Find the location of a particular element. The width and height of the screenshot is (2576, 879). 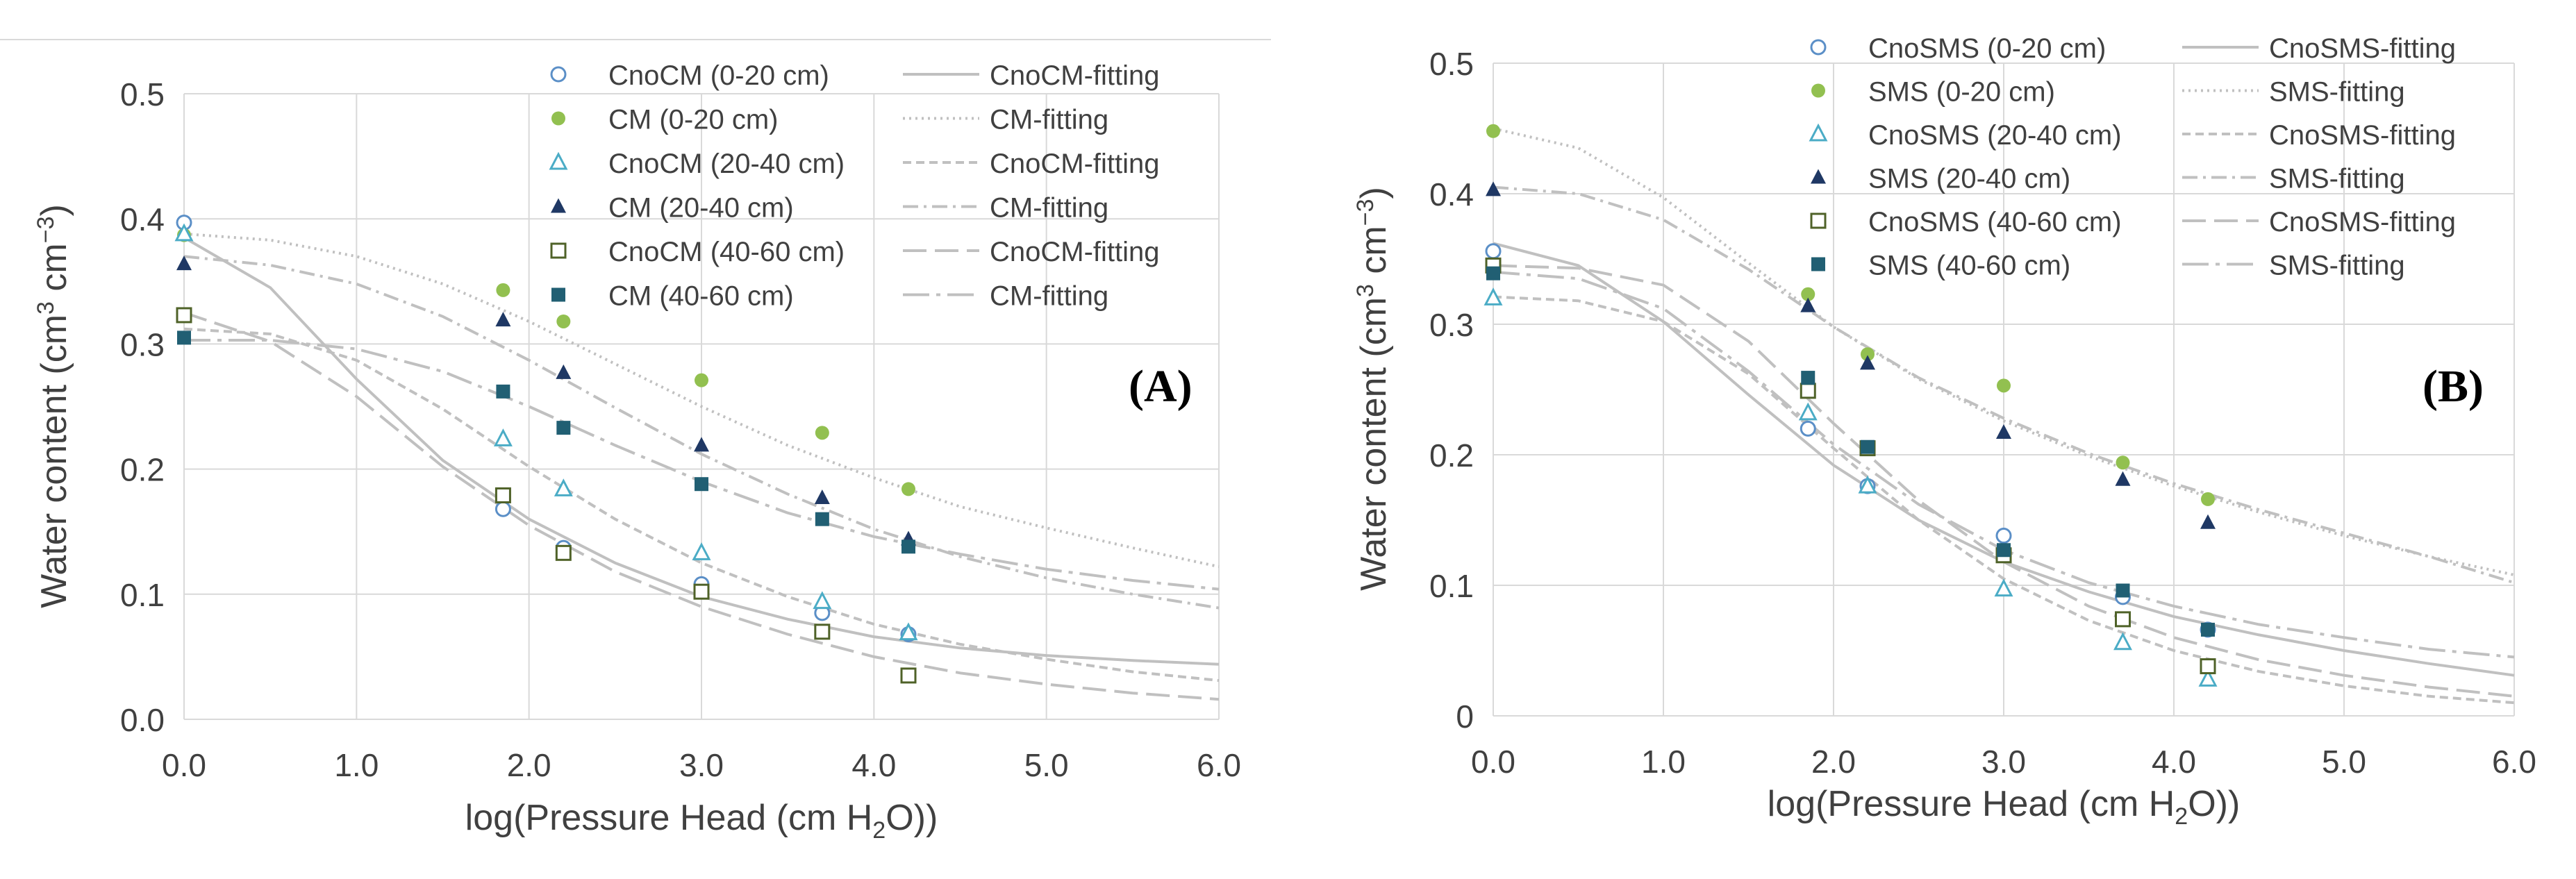

legend-label: CnoSMS-fitting is located at coordinates (2362, 135).